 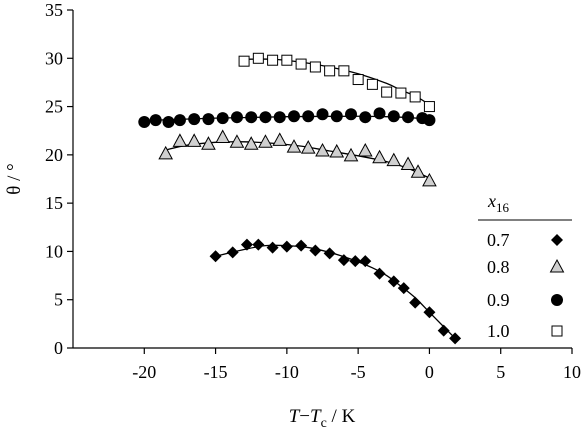 I want to click on y-tick-label: 15, so click(x=54, y=203).